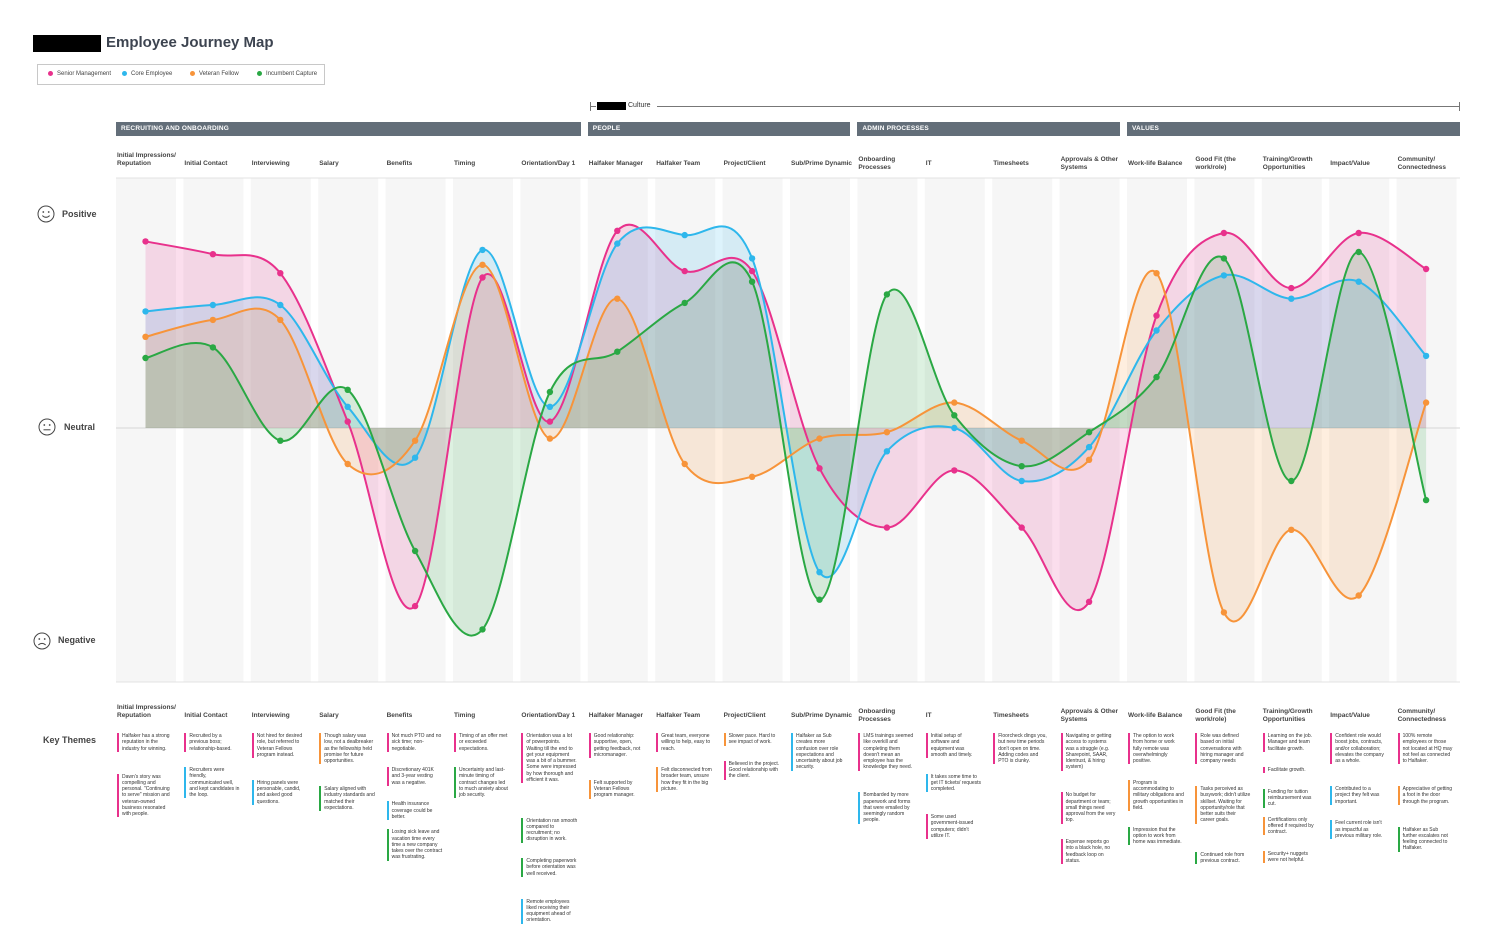 The height and width of the screenshot is (927, 1500). Describe the element at coordinates (79, 74) in the screenshot. I see `legend-item-senior-management: Senior Management` at that location.